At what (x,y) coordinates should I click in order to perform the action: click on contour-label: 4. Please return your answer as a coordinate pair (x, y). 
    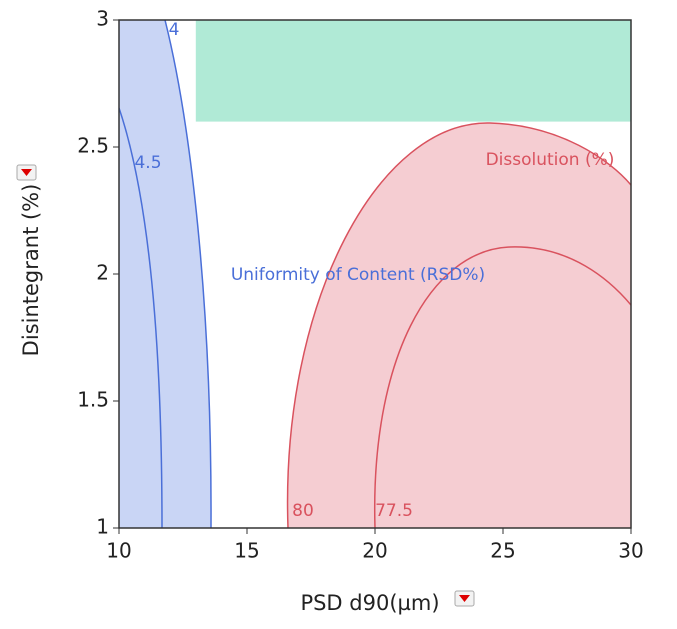
    Looking at the image, I should click on (174, 30).